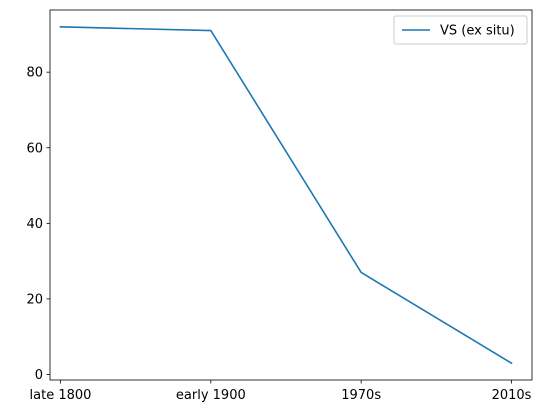 The height and width of the screenshot is (413, 543). Describe the element at coordinates (34, 148) in the screenshot. I see `y-tick-label: 60` at that location.